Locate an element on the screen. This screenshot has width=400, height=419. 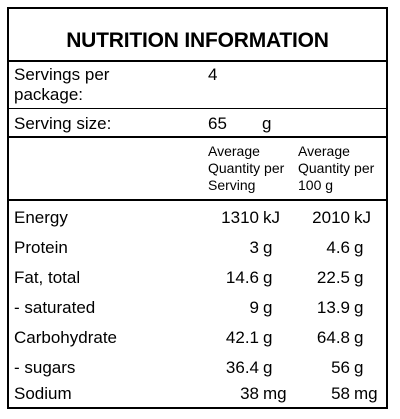
table-row: Fat, total 14.6 g 22.5 g is located at coordinates (197, 278).